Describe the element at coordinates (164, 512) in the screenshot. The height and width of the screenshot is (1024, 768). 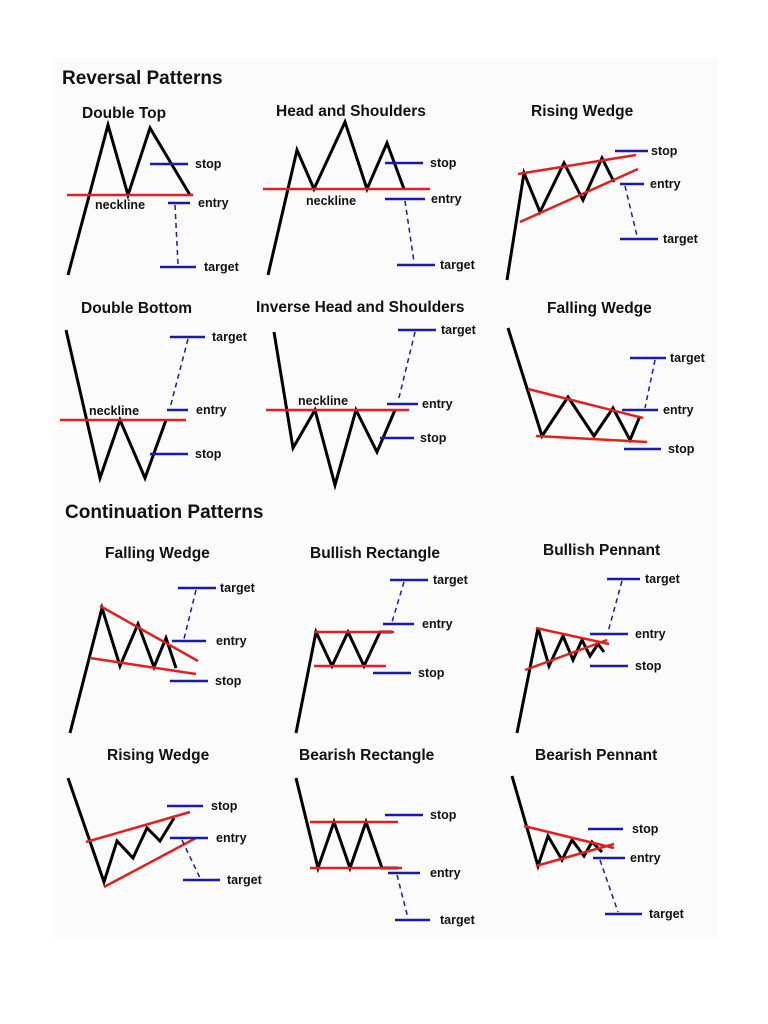
I see `section-title-continuation: Continuation Patterns` at that location.